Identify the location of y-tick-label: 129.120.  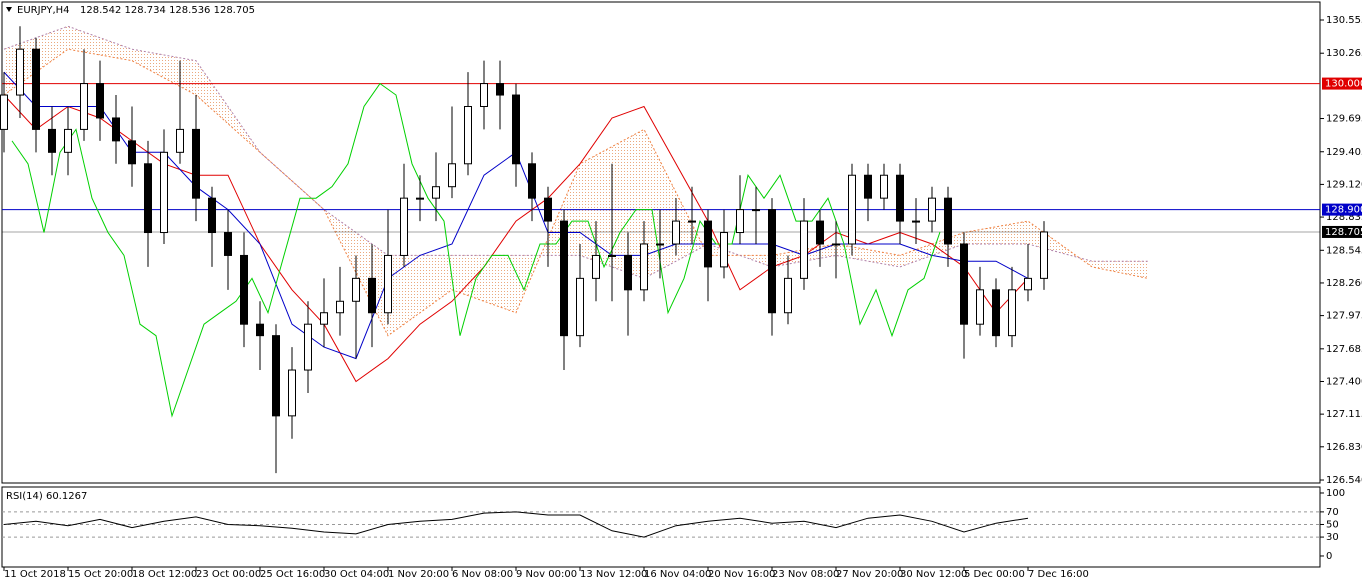
(1344, 184).